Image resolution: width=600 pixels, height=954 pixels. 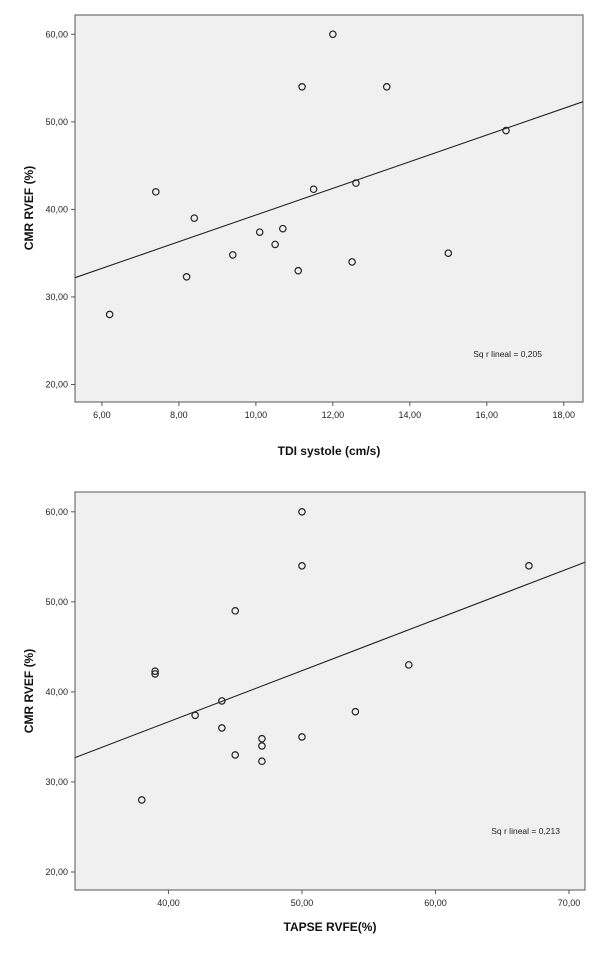 What do you see at coordinates (410, 415) in the screenshot?
I see `x-tick-label: 14,00` at bounding box center [410, 415].